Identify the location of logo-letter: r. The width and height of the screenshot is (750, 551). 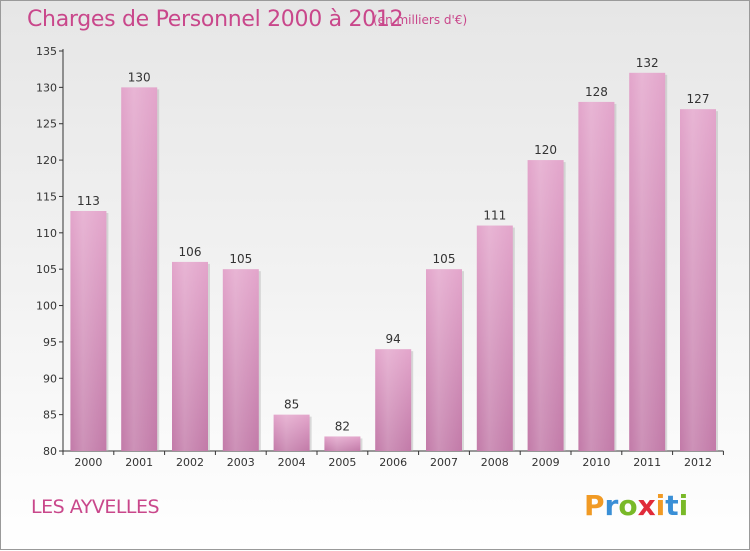
(611, 505).